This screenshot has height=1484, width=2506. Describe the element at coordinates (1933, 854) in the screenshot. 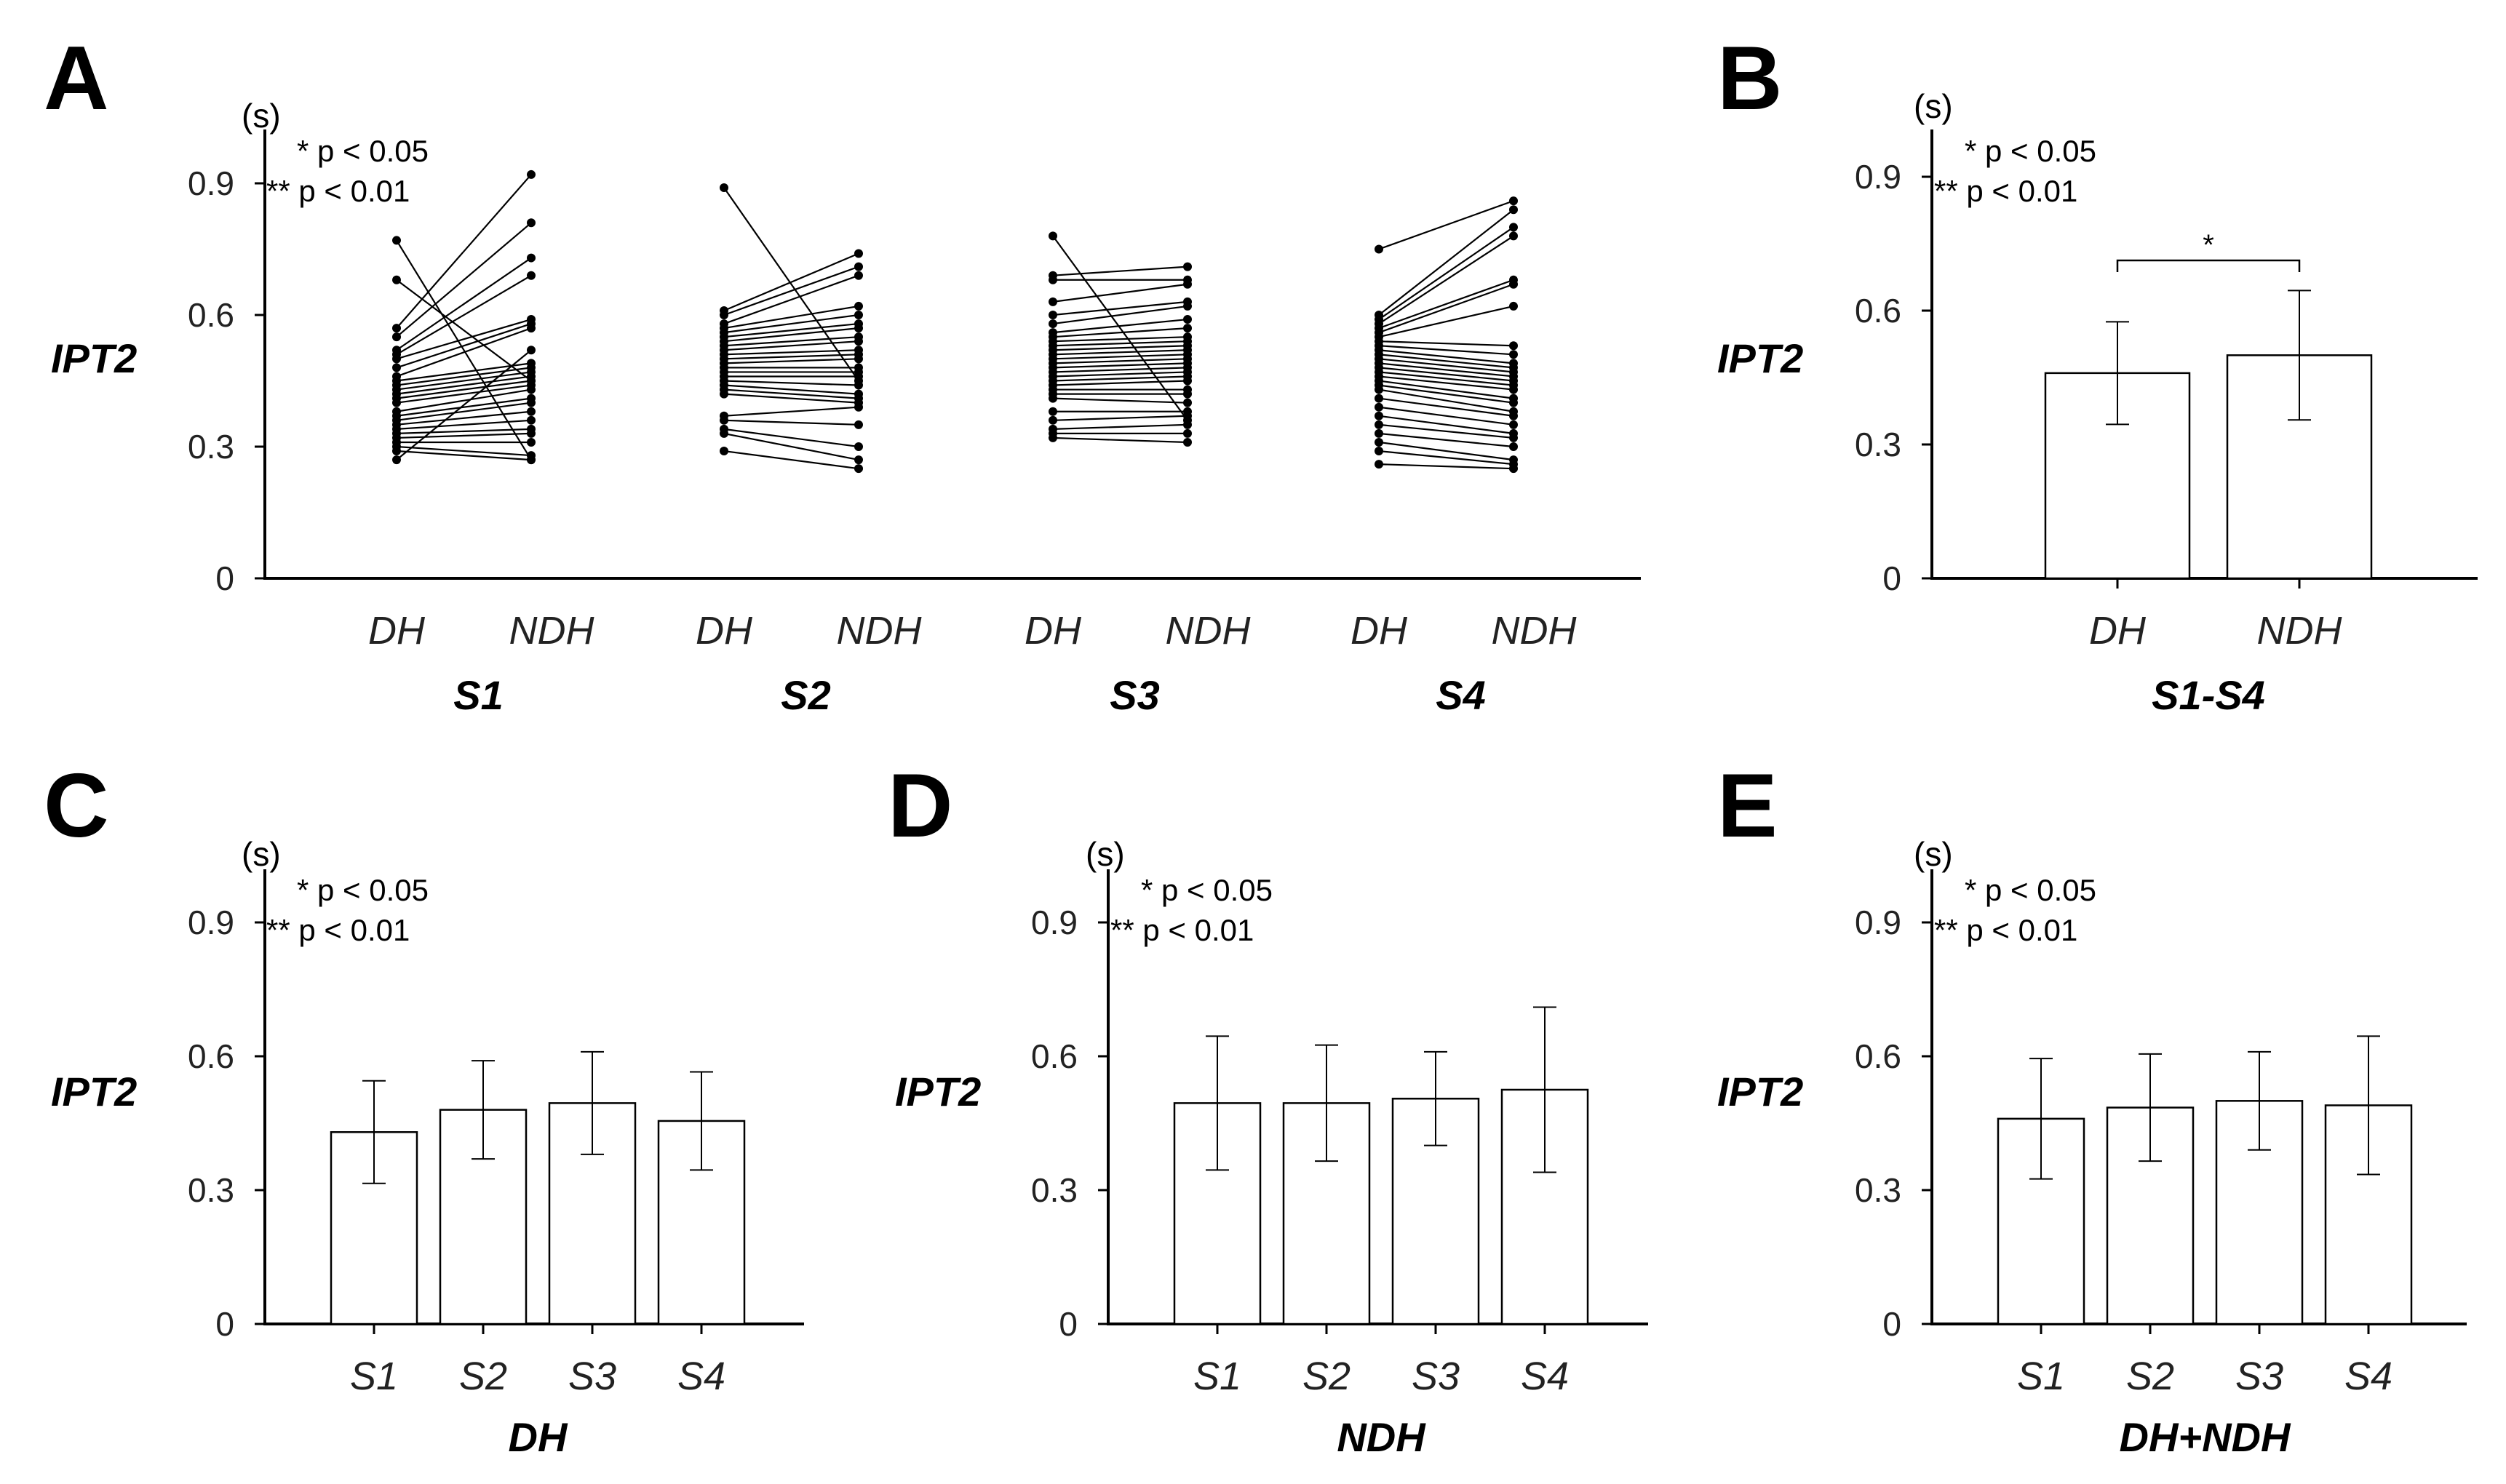

I see `y-unit-label: (s)` at that location.